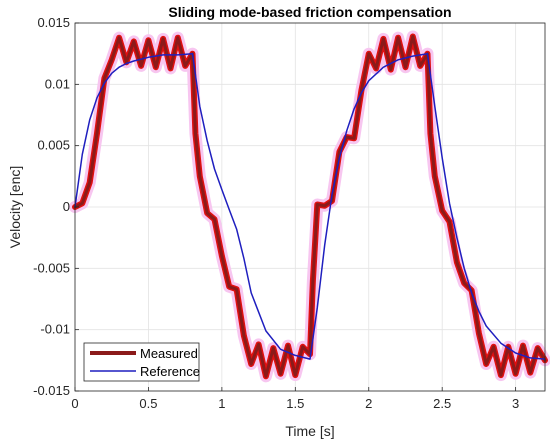  I want to click on x-tick-label: 0.5, so click(148, 403).